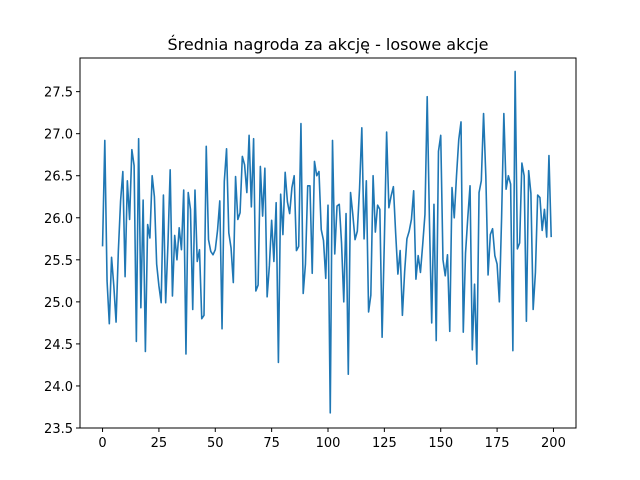  What do you see at coordinates (328, 44) in the screenshot?
I see `chart-title: Średnia nagroda za akcję - losowe akcje` at bounding box center [328, 44].